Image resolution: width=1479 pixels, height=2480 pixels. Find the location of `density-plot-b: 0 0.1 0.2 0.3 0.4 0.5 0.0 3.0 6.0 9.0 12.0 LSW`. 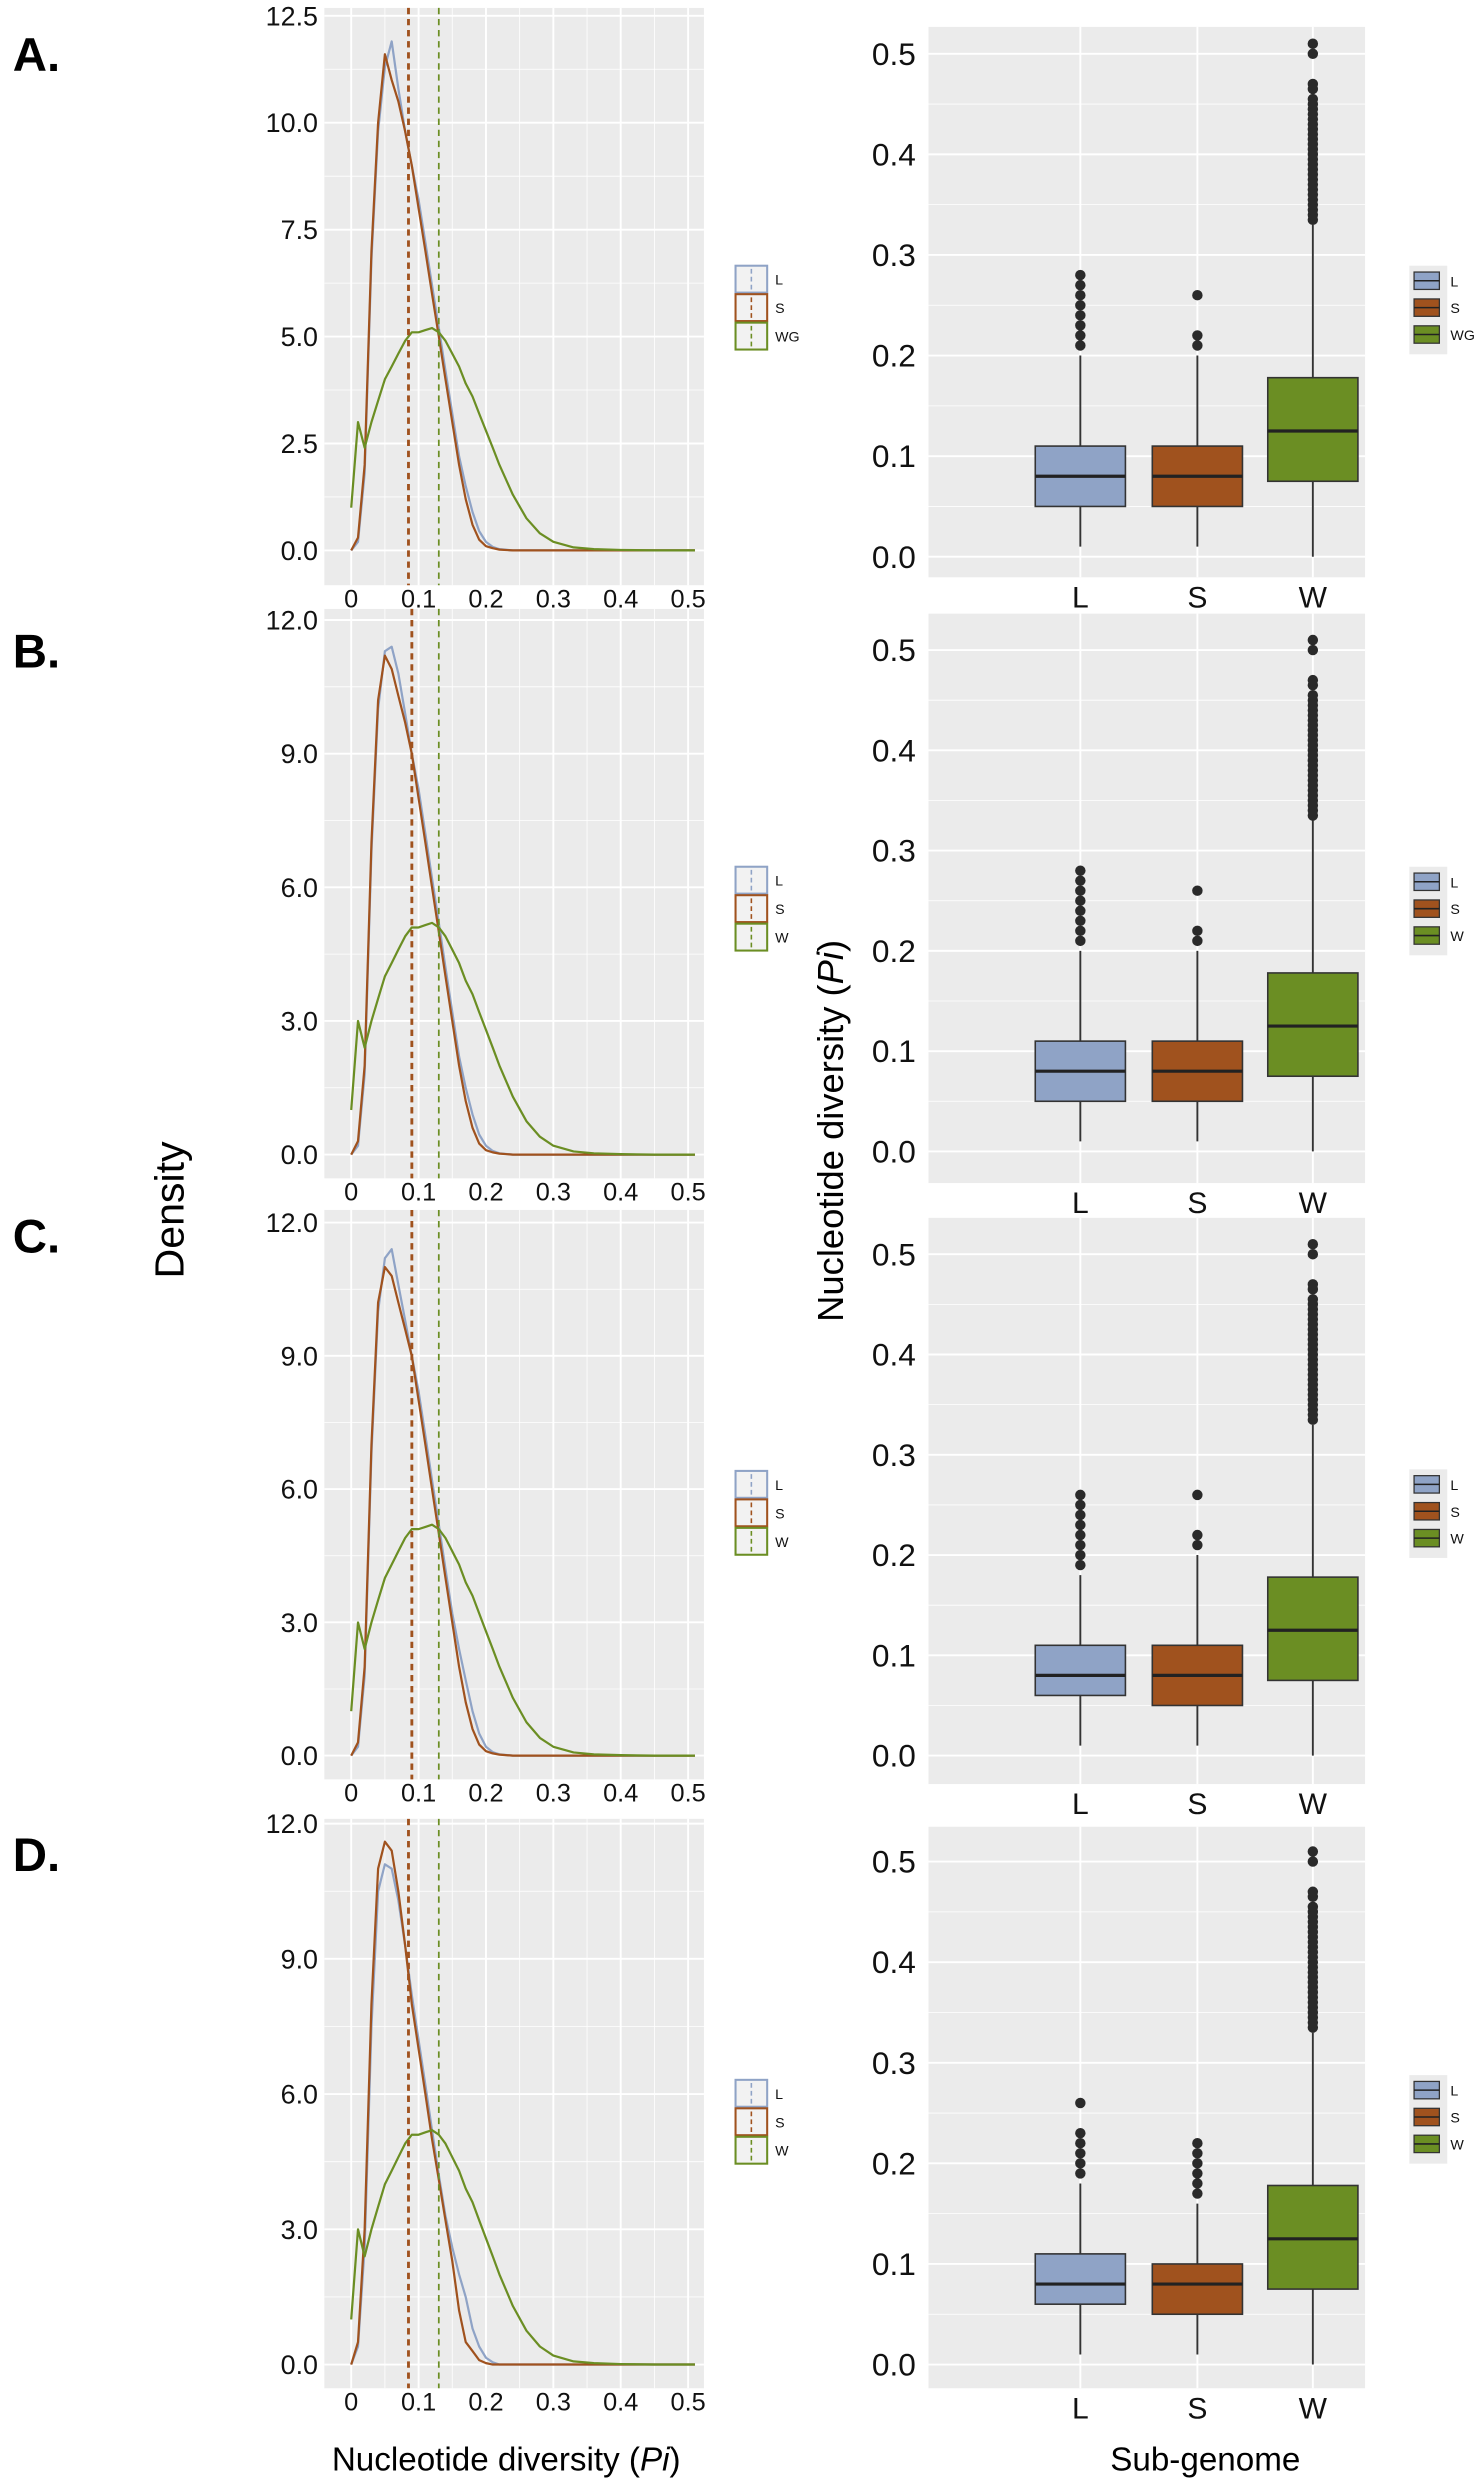

density-plot-b: 0 0.1 0.2 0.3 0.4 0.5 0.0 3.0 6.0 9.0 12.0 LSW is located at coordinates (527, 905).